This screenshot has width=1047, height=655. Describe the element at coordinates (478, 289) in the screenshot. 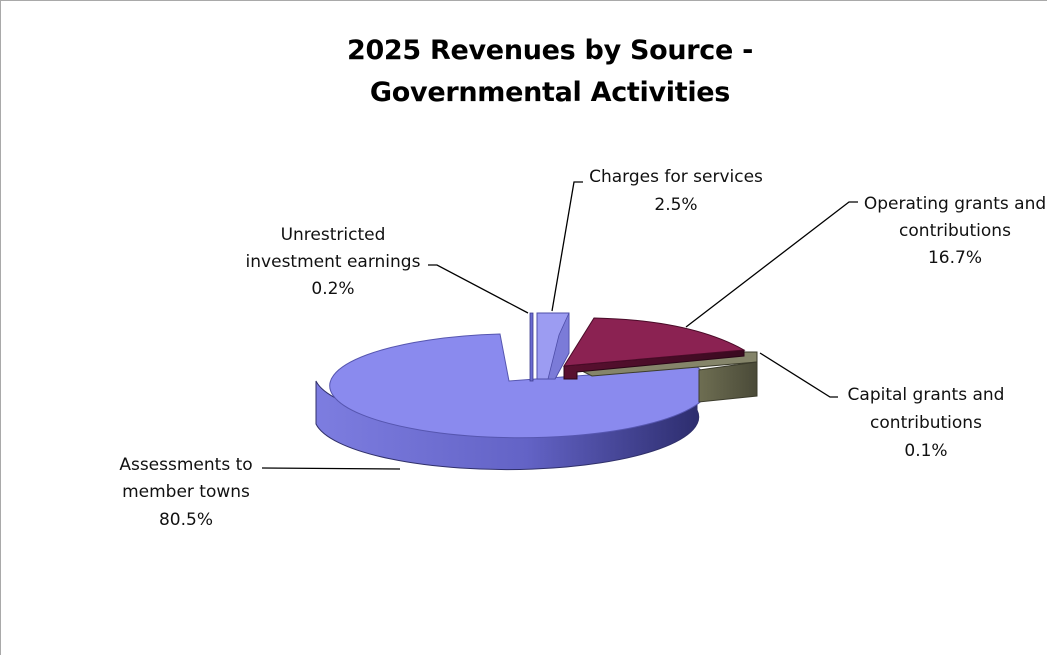

I see `leader-line-unrestricted` at that location.